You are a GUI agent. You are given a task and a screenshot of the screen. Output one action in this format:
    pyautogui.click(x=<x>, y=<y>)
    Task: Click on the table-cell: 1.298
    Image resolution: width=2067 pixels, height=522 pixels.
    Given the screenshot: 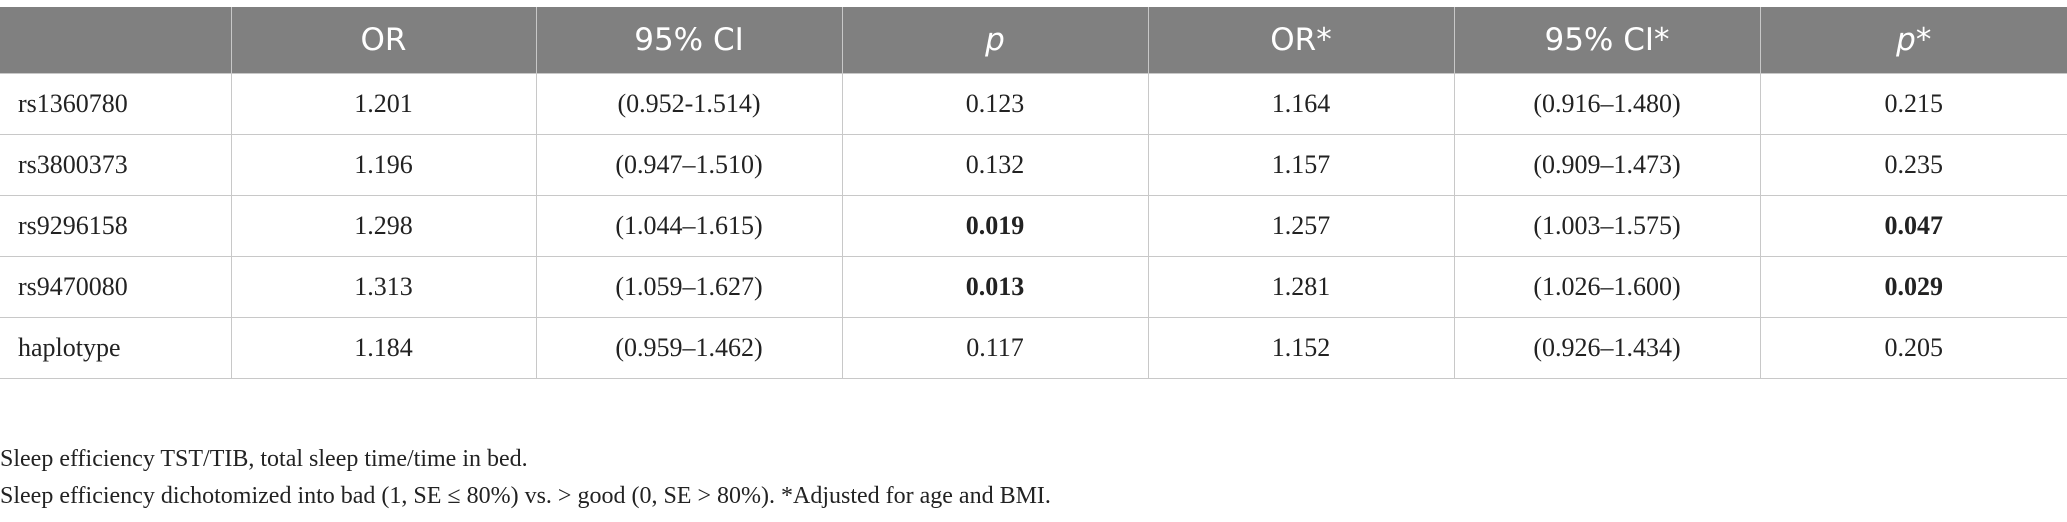 What is the action you would take?
    pyautogui.click(x=383, y=226)
    